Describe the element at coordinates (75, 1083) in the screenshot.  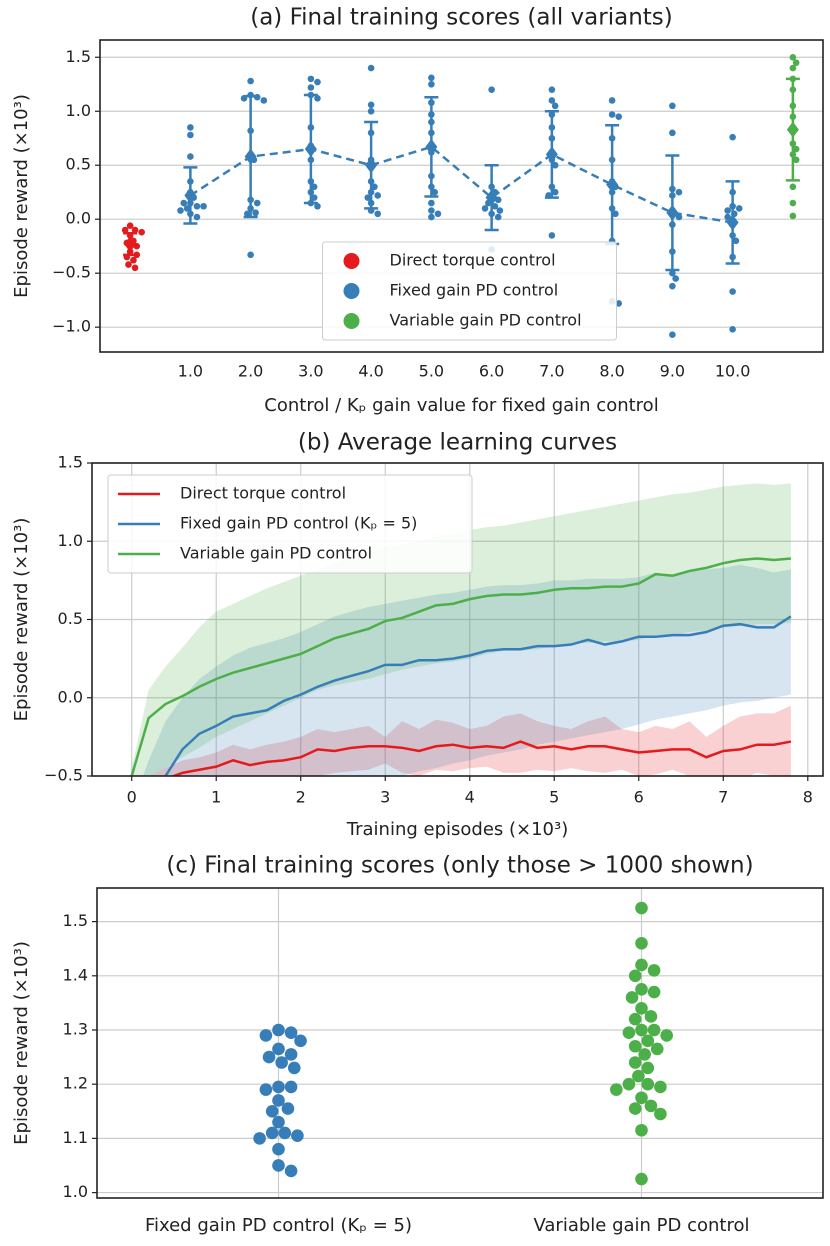
I see `y-tick-label: 1.2` at that location.